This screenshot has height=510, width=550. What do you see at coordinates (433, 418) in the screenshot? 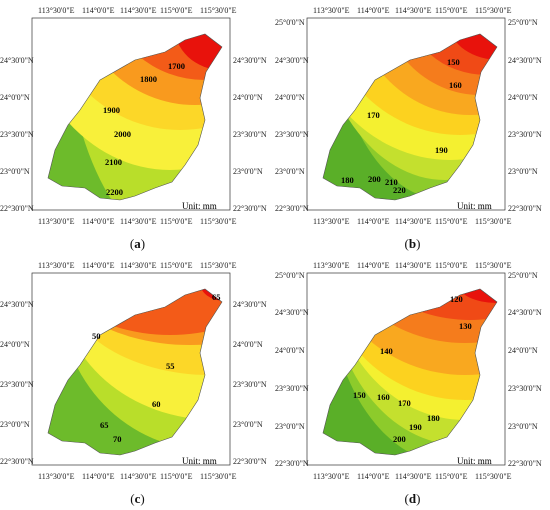
I see `contour-label: 180` at bounding box center [433, 418].